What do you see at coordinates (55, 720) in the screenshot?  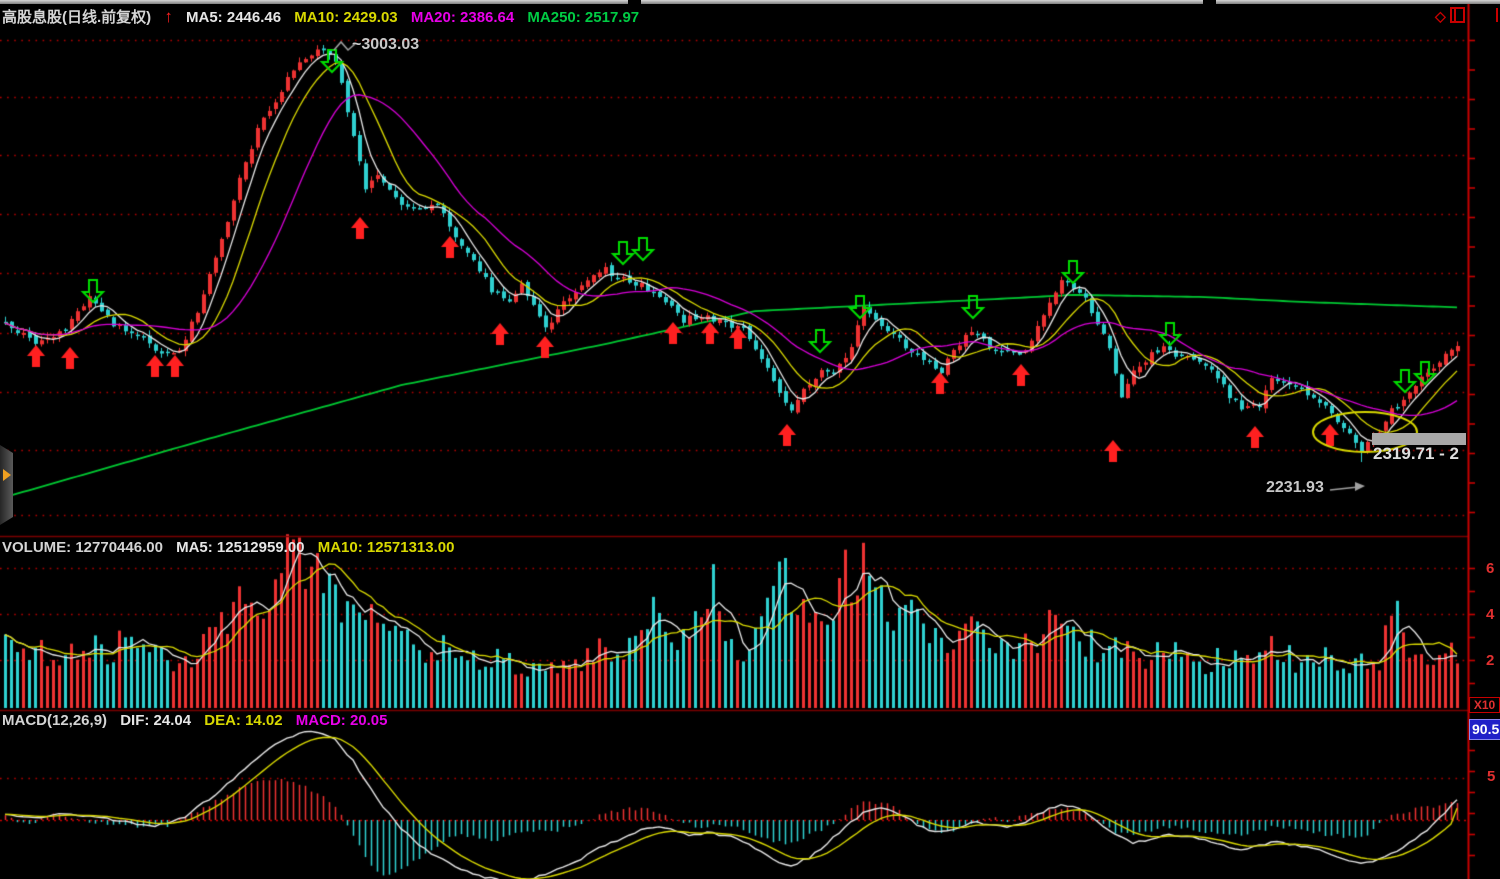 I see `macd-title: MACD(12,26,9)` at bounding box center [55, 720].